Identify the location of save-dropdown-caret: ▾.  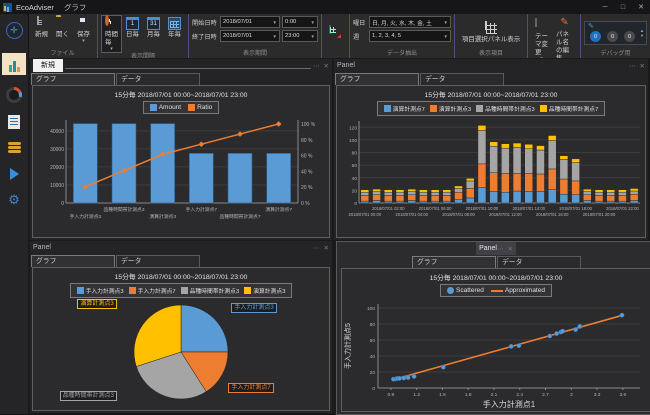
(83, 41).